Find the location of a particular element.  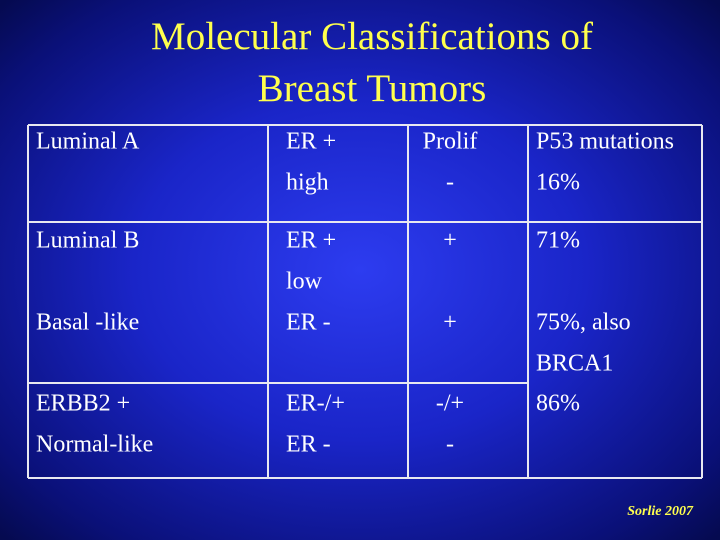

cell-text: Normal-like is located at coordinates (94, 445).